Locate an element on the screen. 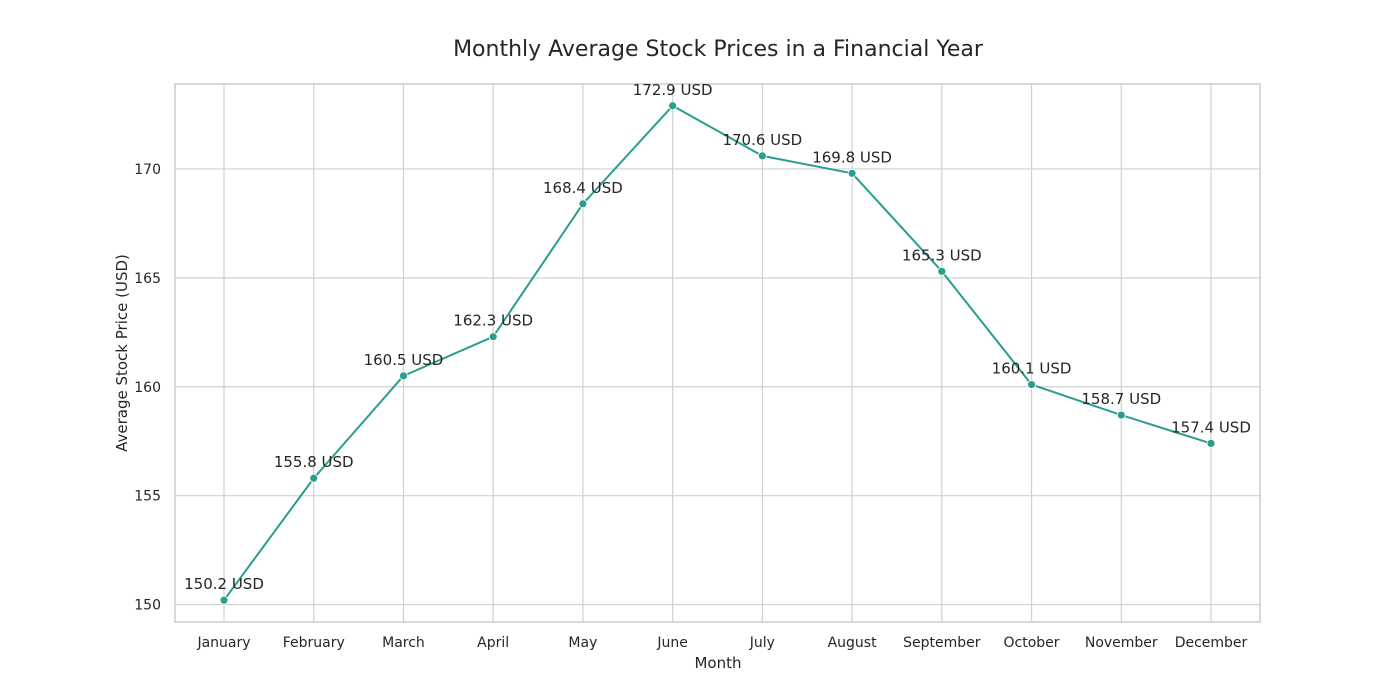 This screenshot has width=1400, height=700. data-label: 150.2 USD is located at coordinates (224, 584).